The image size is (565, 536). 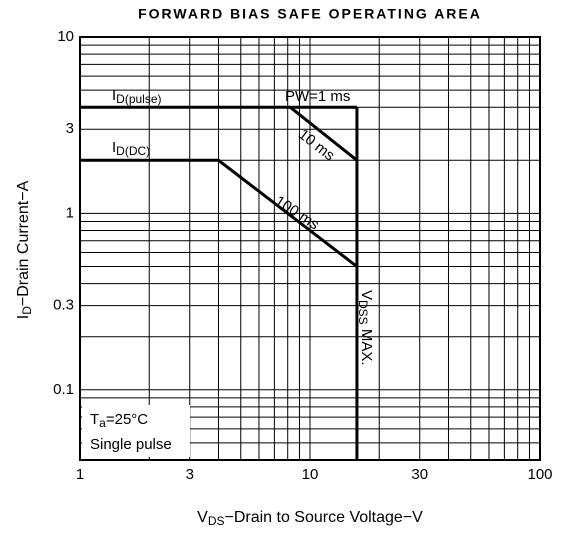 What do you see at coordinates (190, 474) in the screenshot?
I see `x-tick-label: 3` at bounding box center [190, 474].